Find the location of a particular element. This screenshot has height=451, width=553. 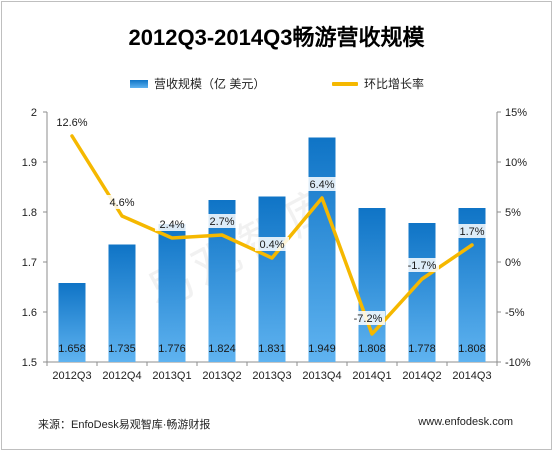

x-tick-label: 2014Q3 is located at coordinates (471, 376).